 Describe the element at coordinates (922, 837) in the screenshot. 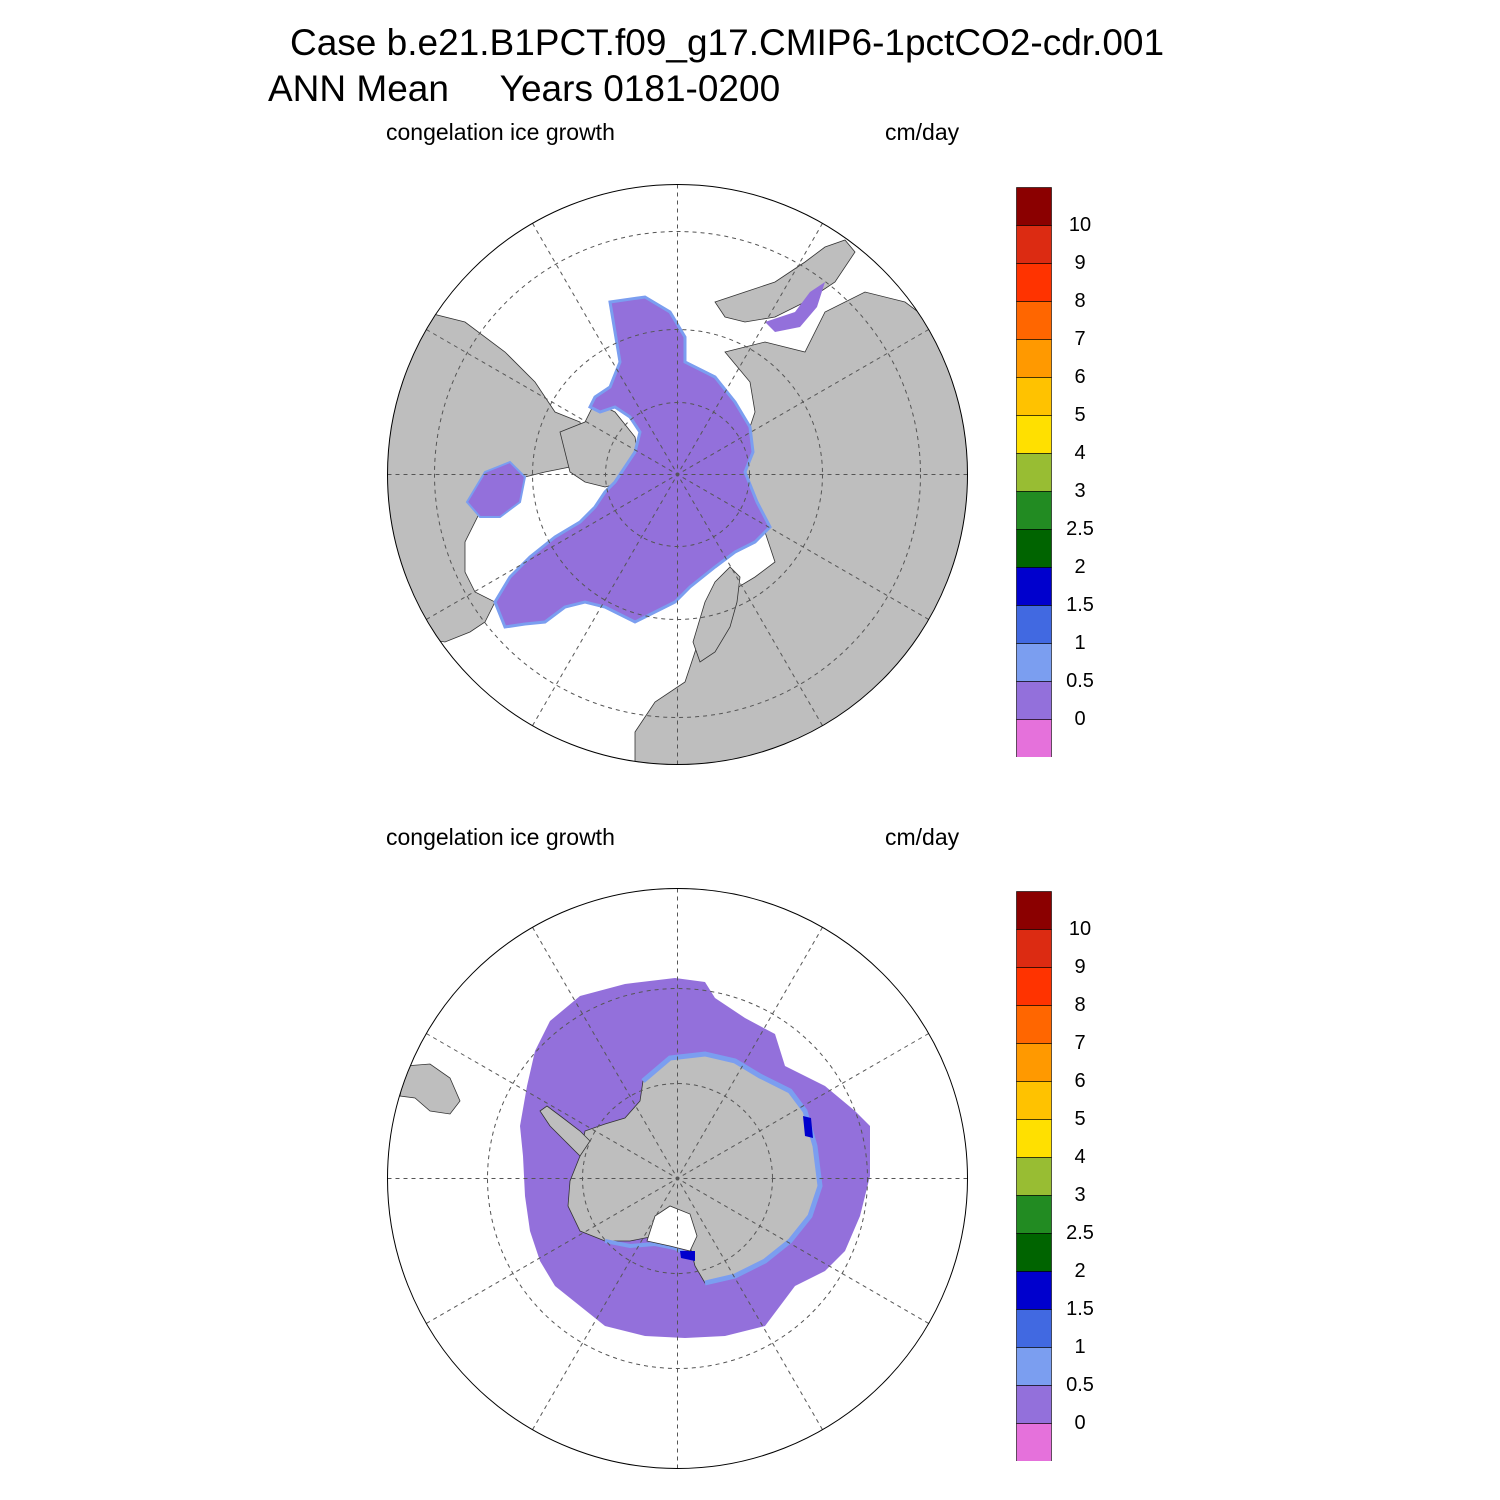

I see `panel-south-units-label: cm/day` at that location.